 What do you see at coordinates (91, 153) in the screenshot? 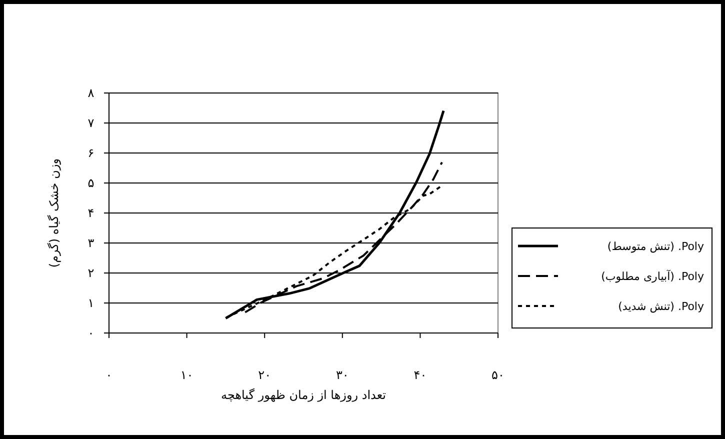
I see `y-tick-label: ۶` at bounding box center [91, 153].